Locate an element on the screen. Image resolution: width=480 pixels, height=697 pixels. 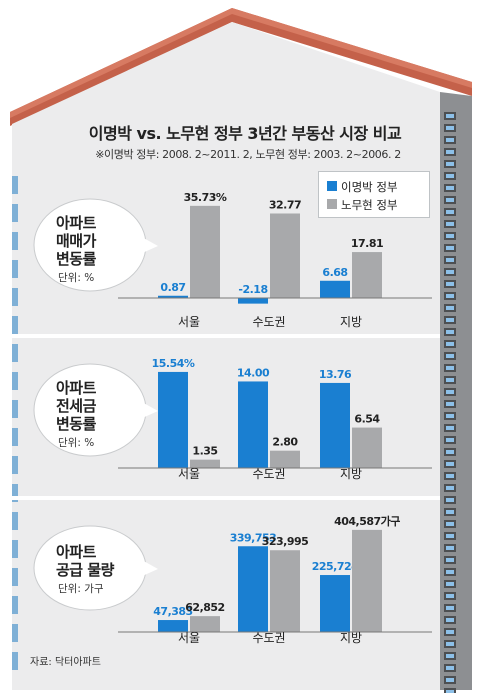
data-label: 14.00 is located at coordinates (253, 372).